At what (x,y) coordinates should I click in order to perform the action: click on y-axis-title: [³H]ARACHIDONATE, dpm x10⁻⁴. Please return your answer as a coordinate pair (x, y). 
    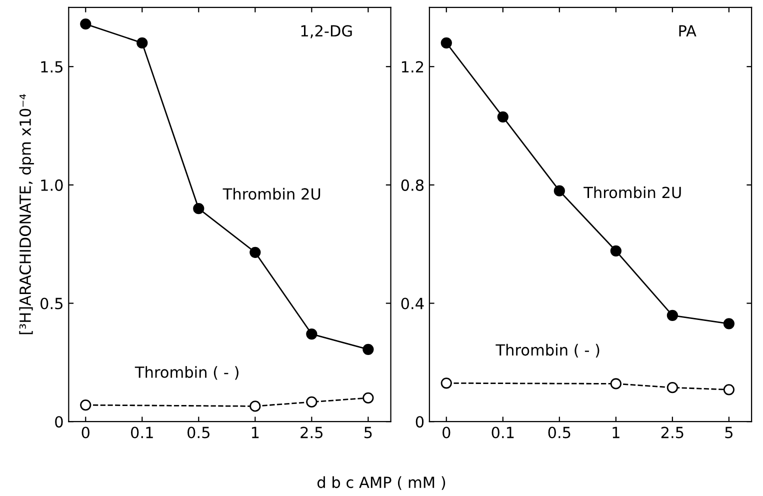
    Looking at the image, I should click on (26, 214).